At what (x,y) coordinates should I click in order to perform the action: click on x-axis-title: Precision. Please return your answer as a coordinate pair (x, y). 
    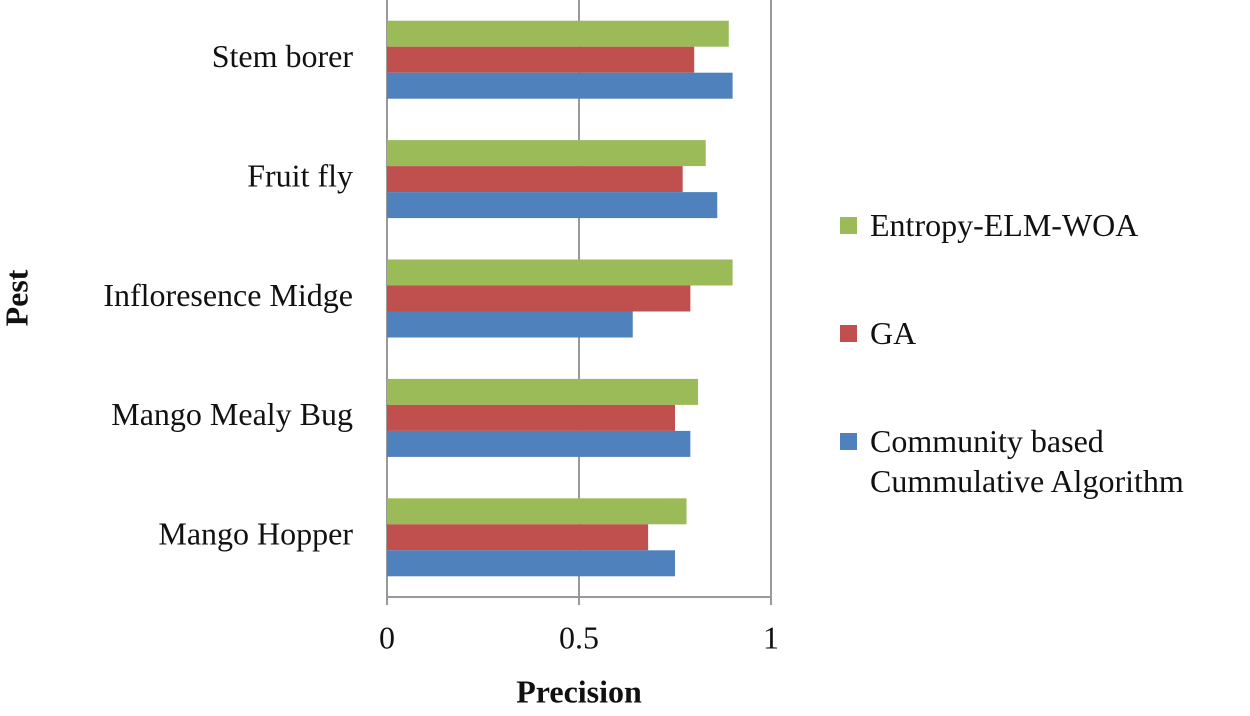
    Looking at the image, I should click on (579, 691).